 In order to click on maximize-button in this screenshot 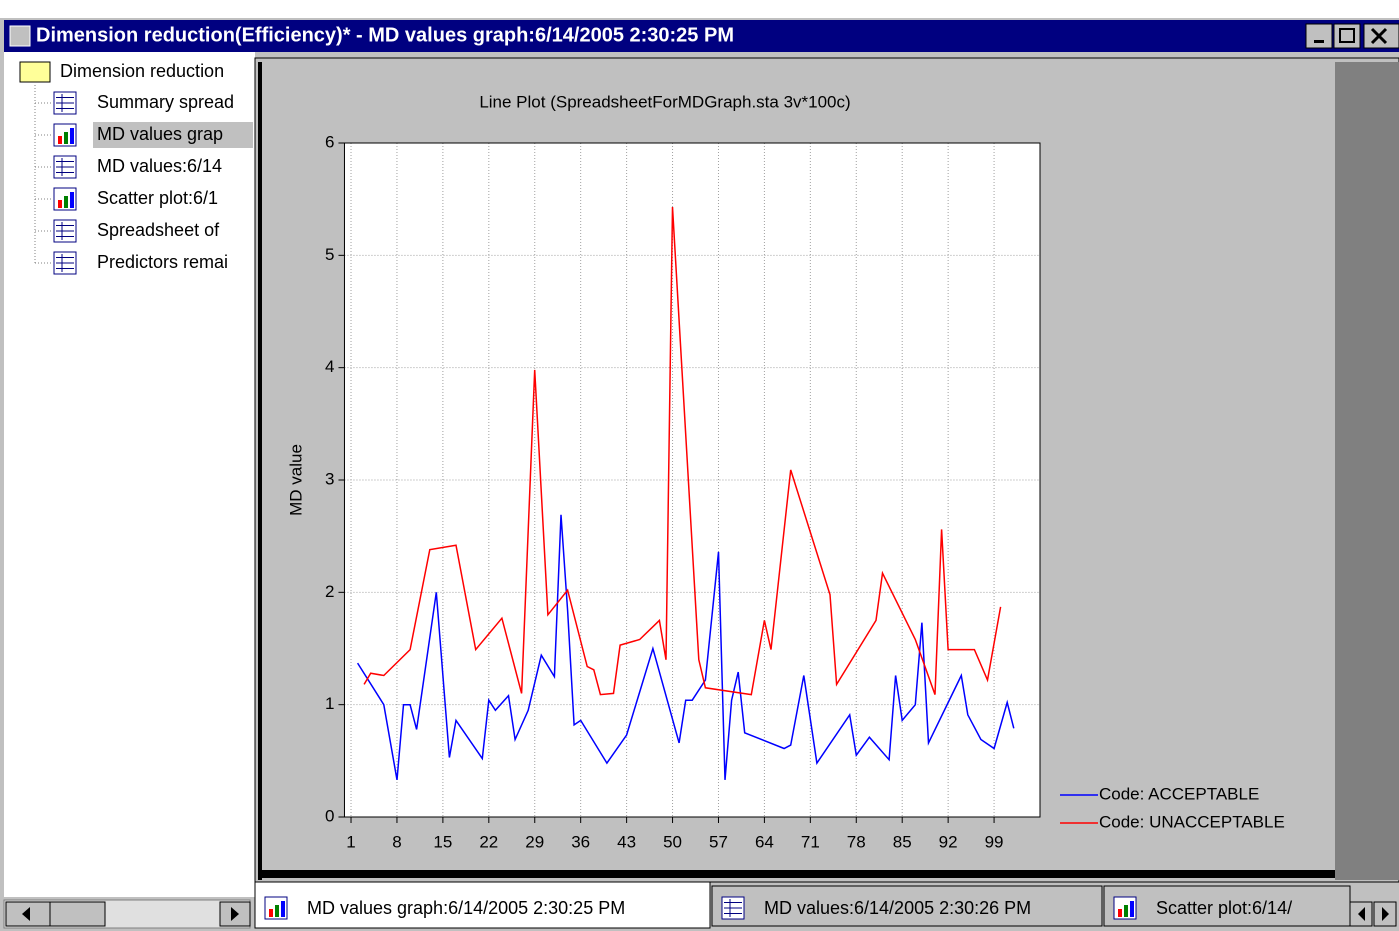, I will do `click(1347, 36)`.